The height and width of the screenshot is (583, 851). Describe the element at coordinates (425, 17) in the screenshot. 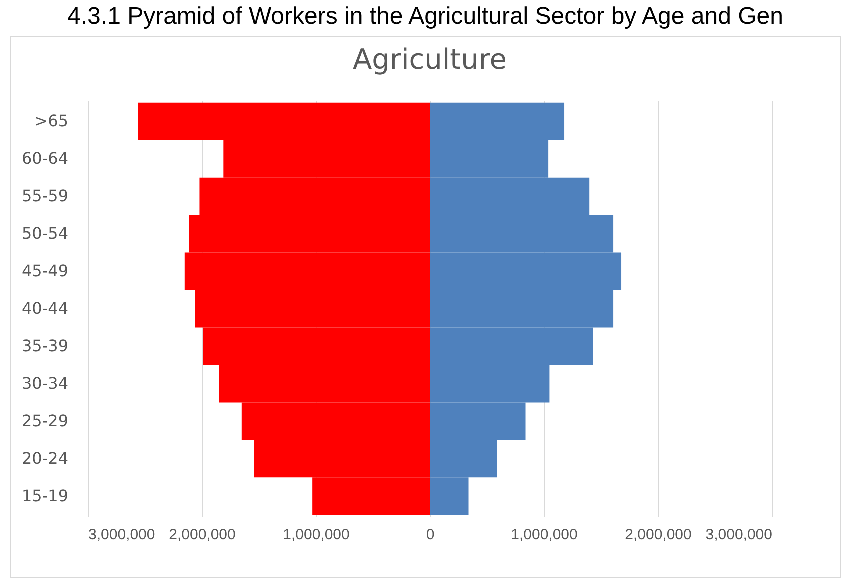

I see `text: 4.3.1 Pyramid of Workers in the Agricultural Sector by Age and Gen` at that location.